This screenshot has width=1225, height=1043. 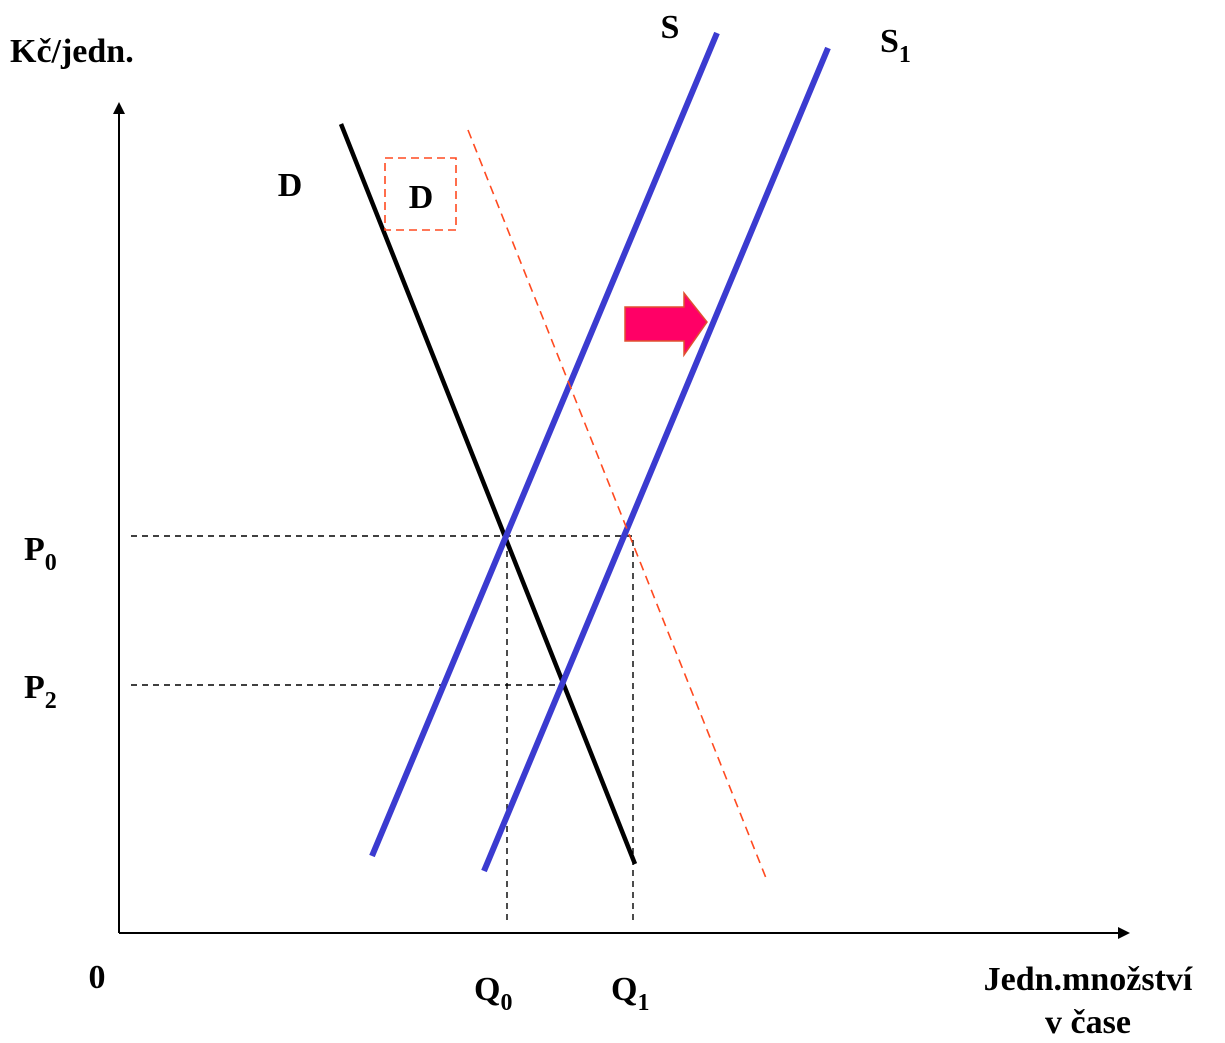 What do you see at coordinates (1088, 979) in the screenshot?
I see `x-axis-label-line1: Jedn.množství` at bounding box center [1088, 979].